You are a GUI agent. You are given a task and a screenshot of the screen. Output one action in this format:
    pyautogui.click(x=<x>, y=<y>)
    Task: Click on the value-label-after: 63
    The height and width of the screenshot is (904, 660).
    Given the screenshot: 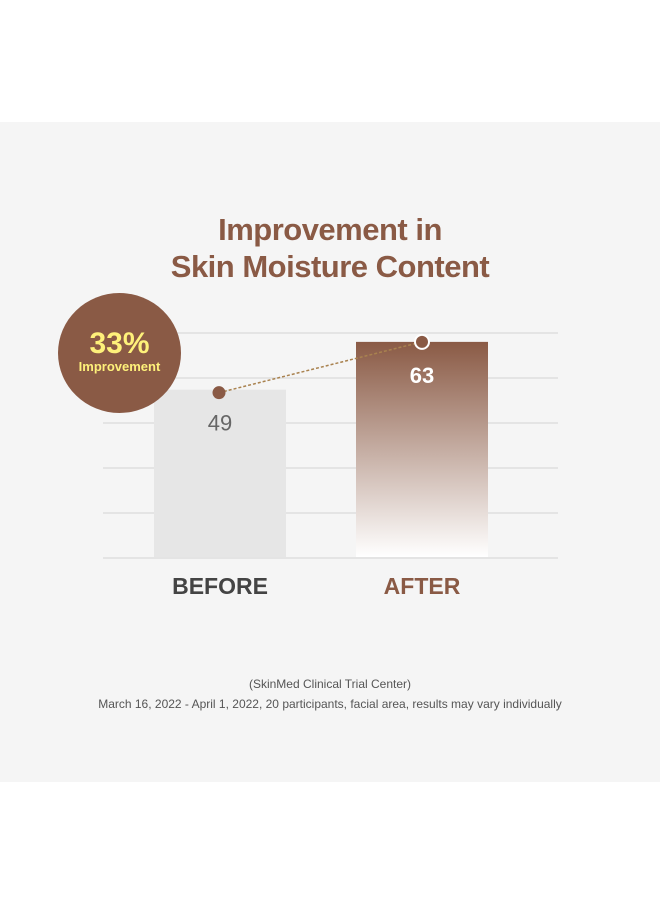 What is the action you would take?
    pyautogui.click(x=422, y=375)
    